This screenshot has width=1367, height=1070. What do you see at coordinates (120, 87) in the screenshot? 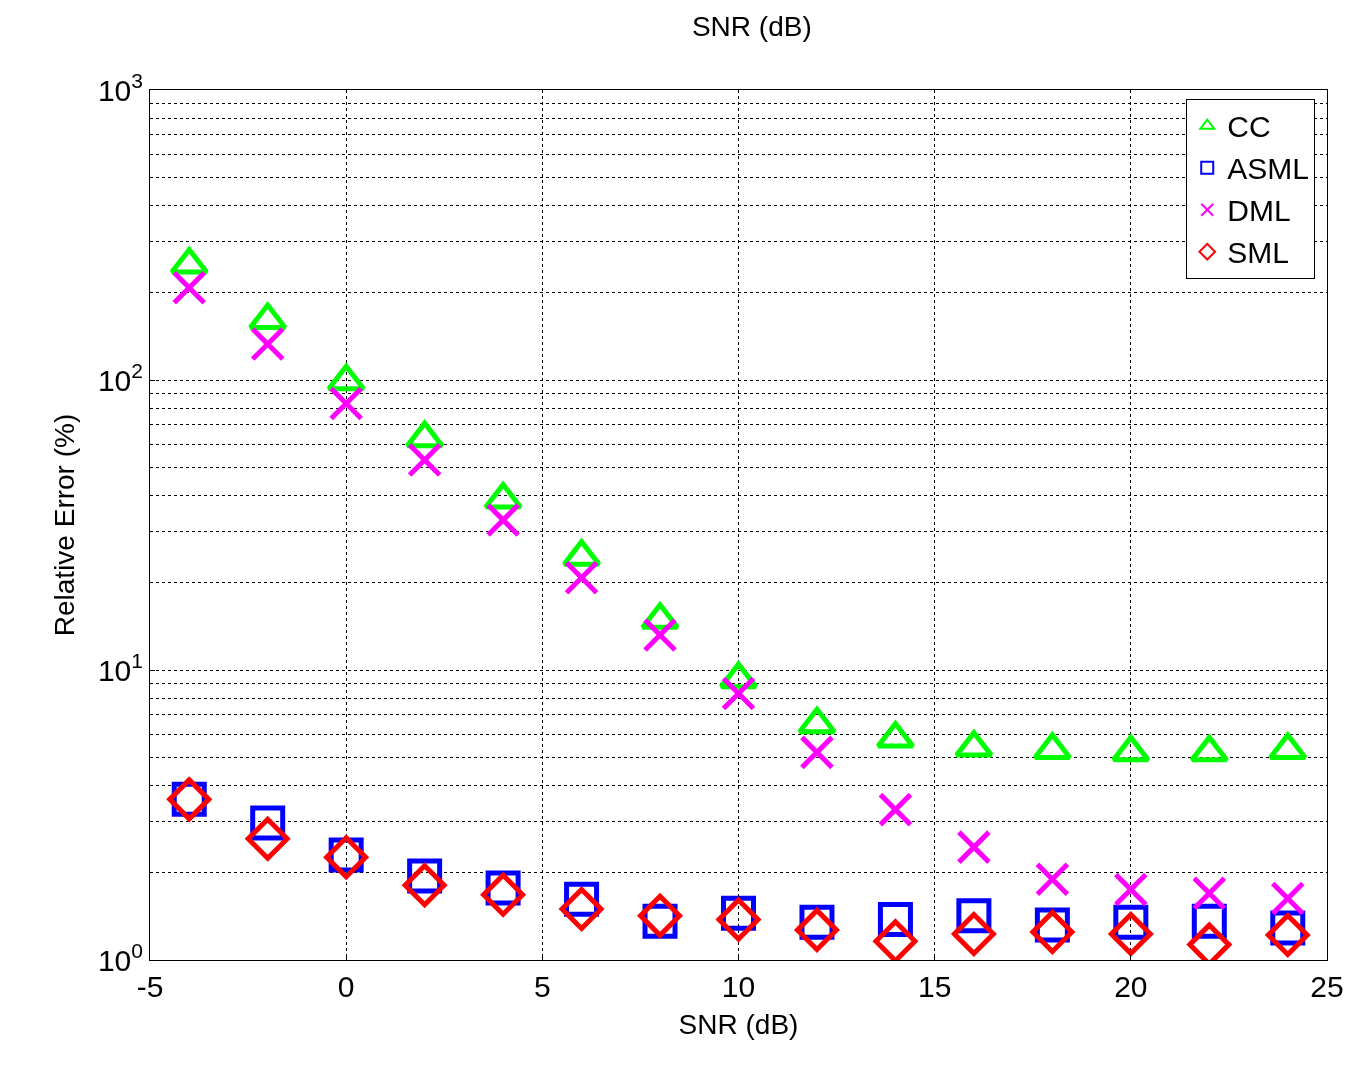
I see `y-tick-label: 10$^{3}$` at bounding box center [120, 87].